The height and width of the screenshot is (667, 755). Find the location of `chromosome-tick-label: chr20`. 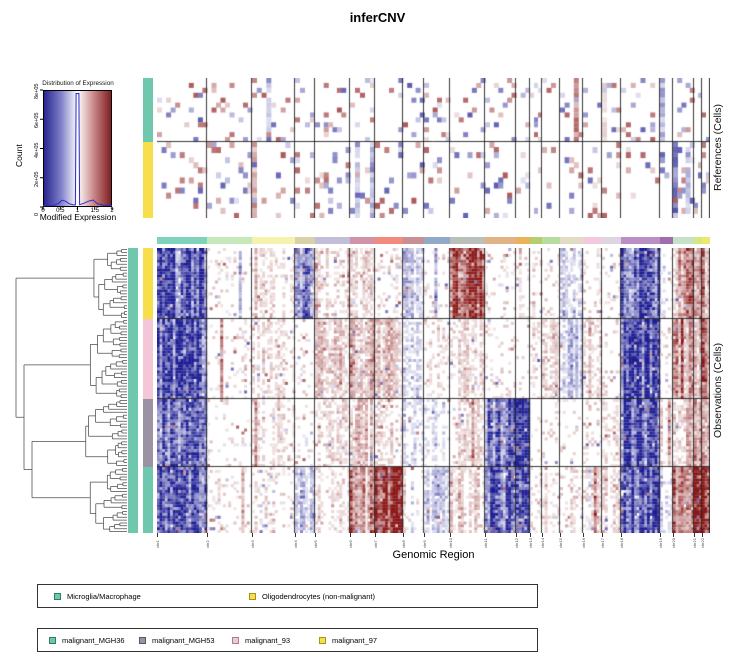

chromosome-tick-label: chr20 is located at coordinates (673, 542).